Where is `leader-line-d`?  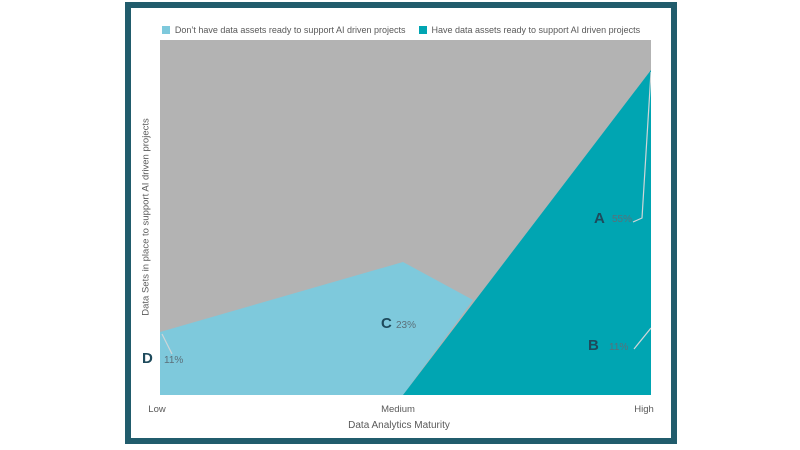 leader-line-d is located at coordinates (167, 344).